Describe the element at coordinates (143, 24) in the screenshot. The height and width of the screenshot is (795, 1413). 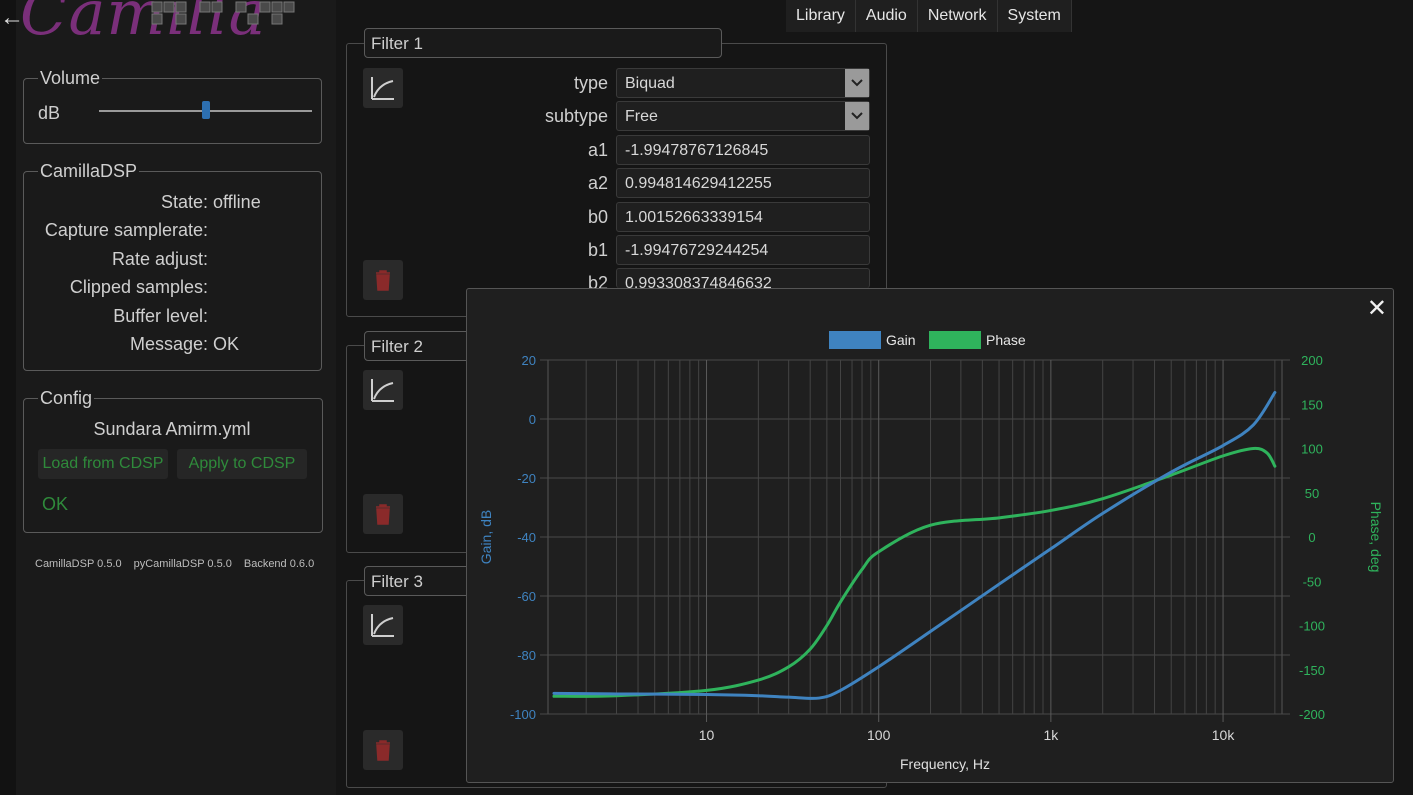
I see `logo: Camilla` at that location.